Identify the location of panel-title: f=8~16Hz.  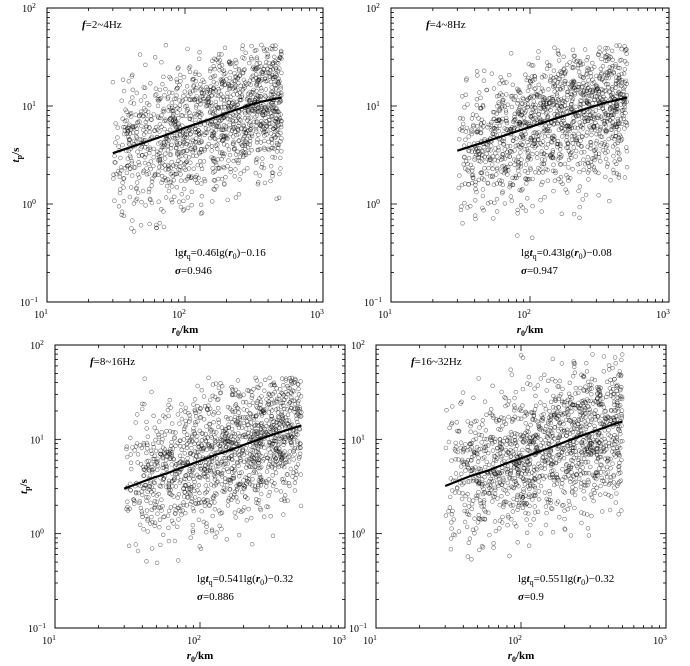
(112, 362).